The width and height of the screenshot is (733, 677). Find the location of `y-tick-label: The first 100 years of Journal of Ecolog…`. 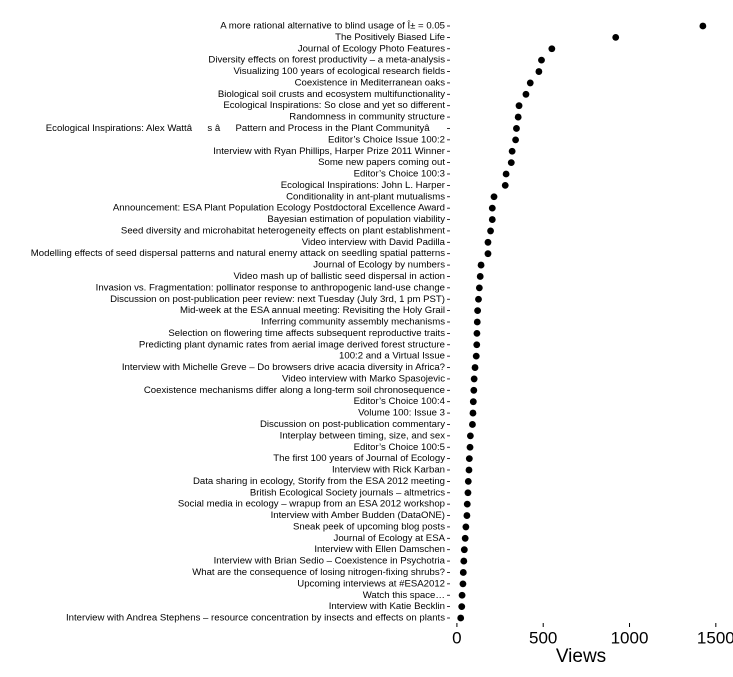

y-tick-label: The first 100 years of Journal of Ecolog… is located at coordinates (359, 458).